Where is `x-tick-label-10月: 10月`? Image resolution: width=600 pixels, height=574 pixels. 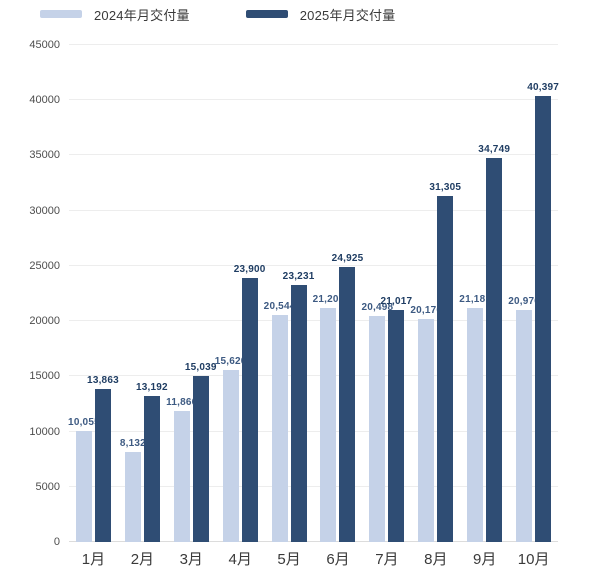 x-tick-label-10月: 10月 is located at coordinates (533, 559).